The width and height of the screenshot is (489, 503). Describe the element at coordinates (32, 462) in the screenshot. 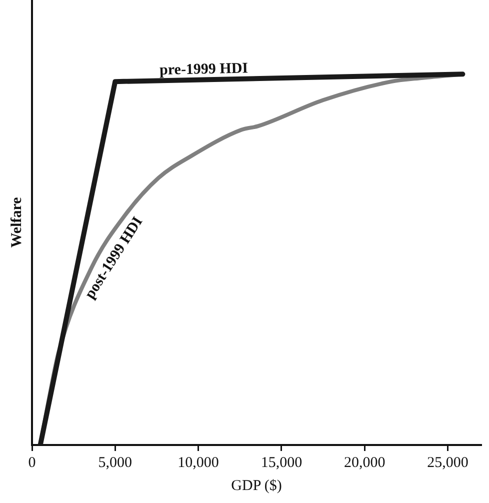

I see `x-tick-label: 0` at that location.